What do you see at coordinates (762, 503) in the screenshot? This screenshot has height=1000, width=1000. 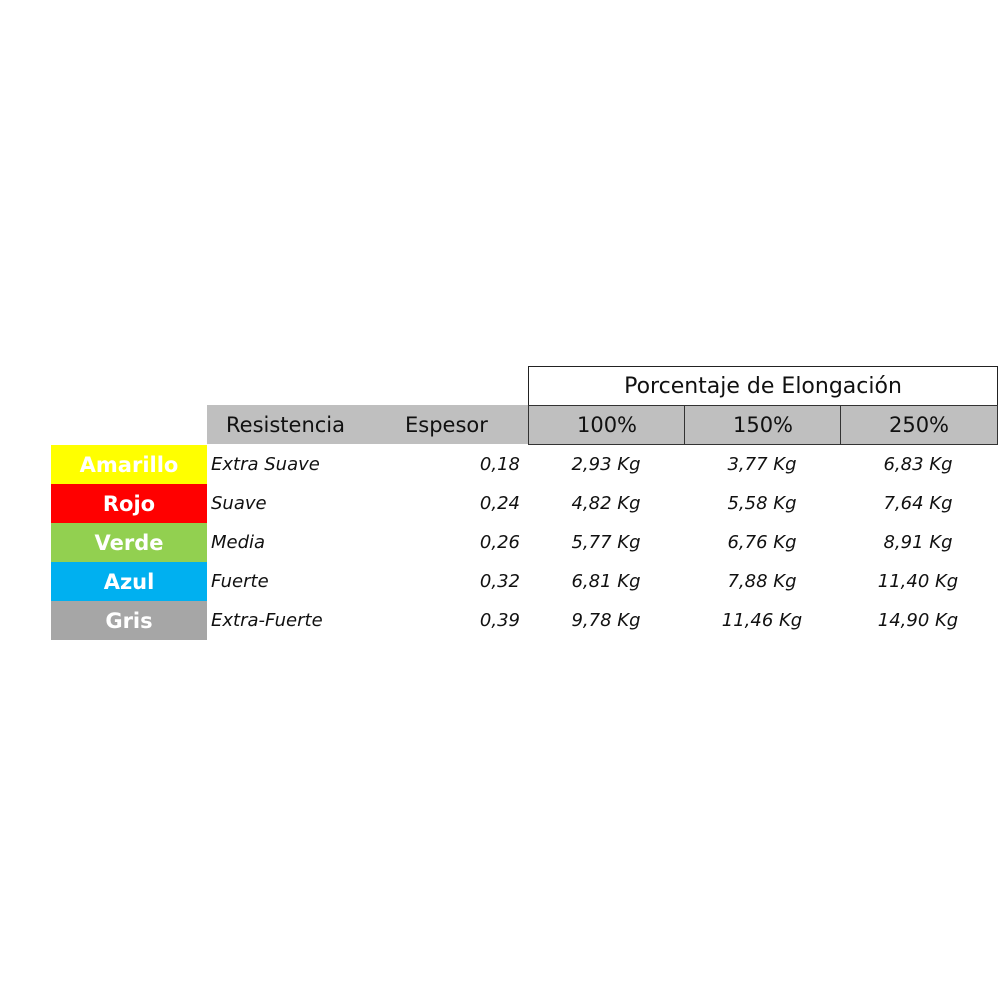 I see `elongation-value-cell: 5,58 Kg` at bounding box center [762, 503].